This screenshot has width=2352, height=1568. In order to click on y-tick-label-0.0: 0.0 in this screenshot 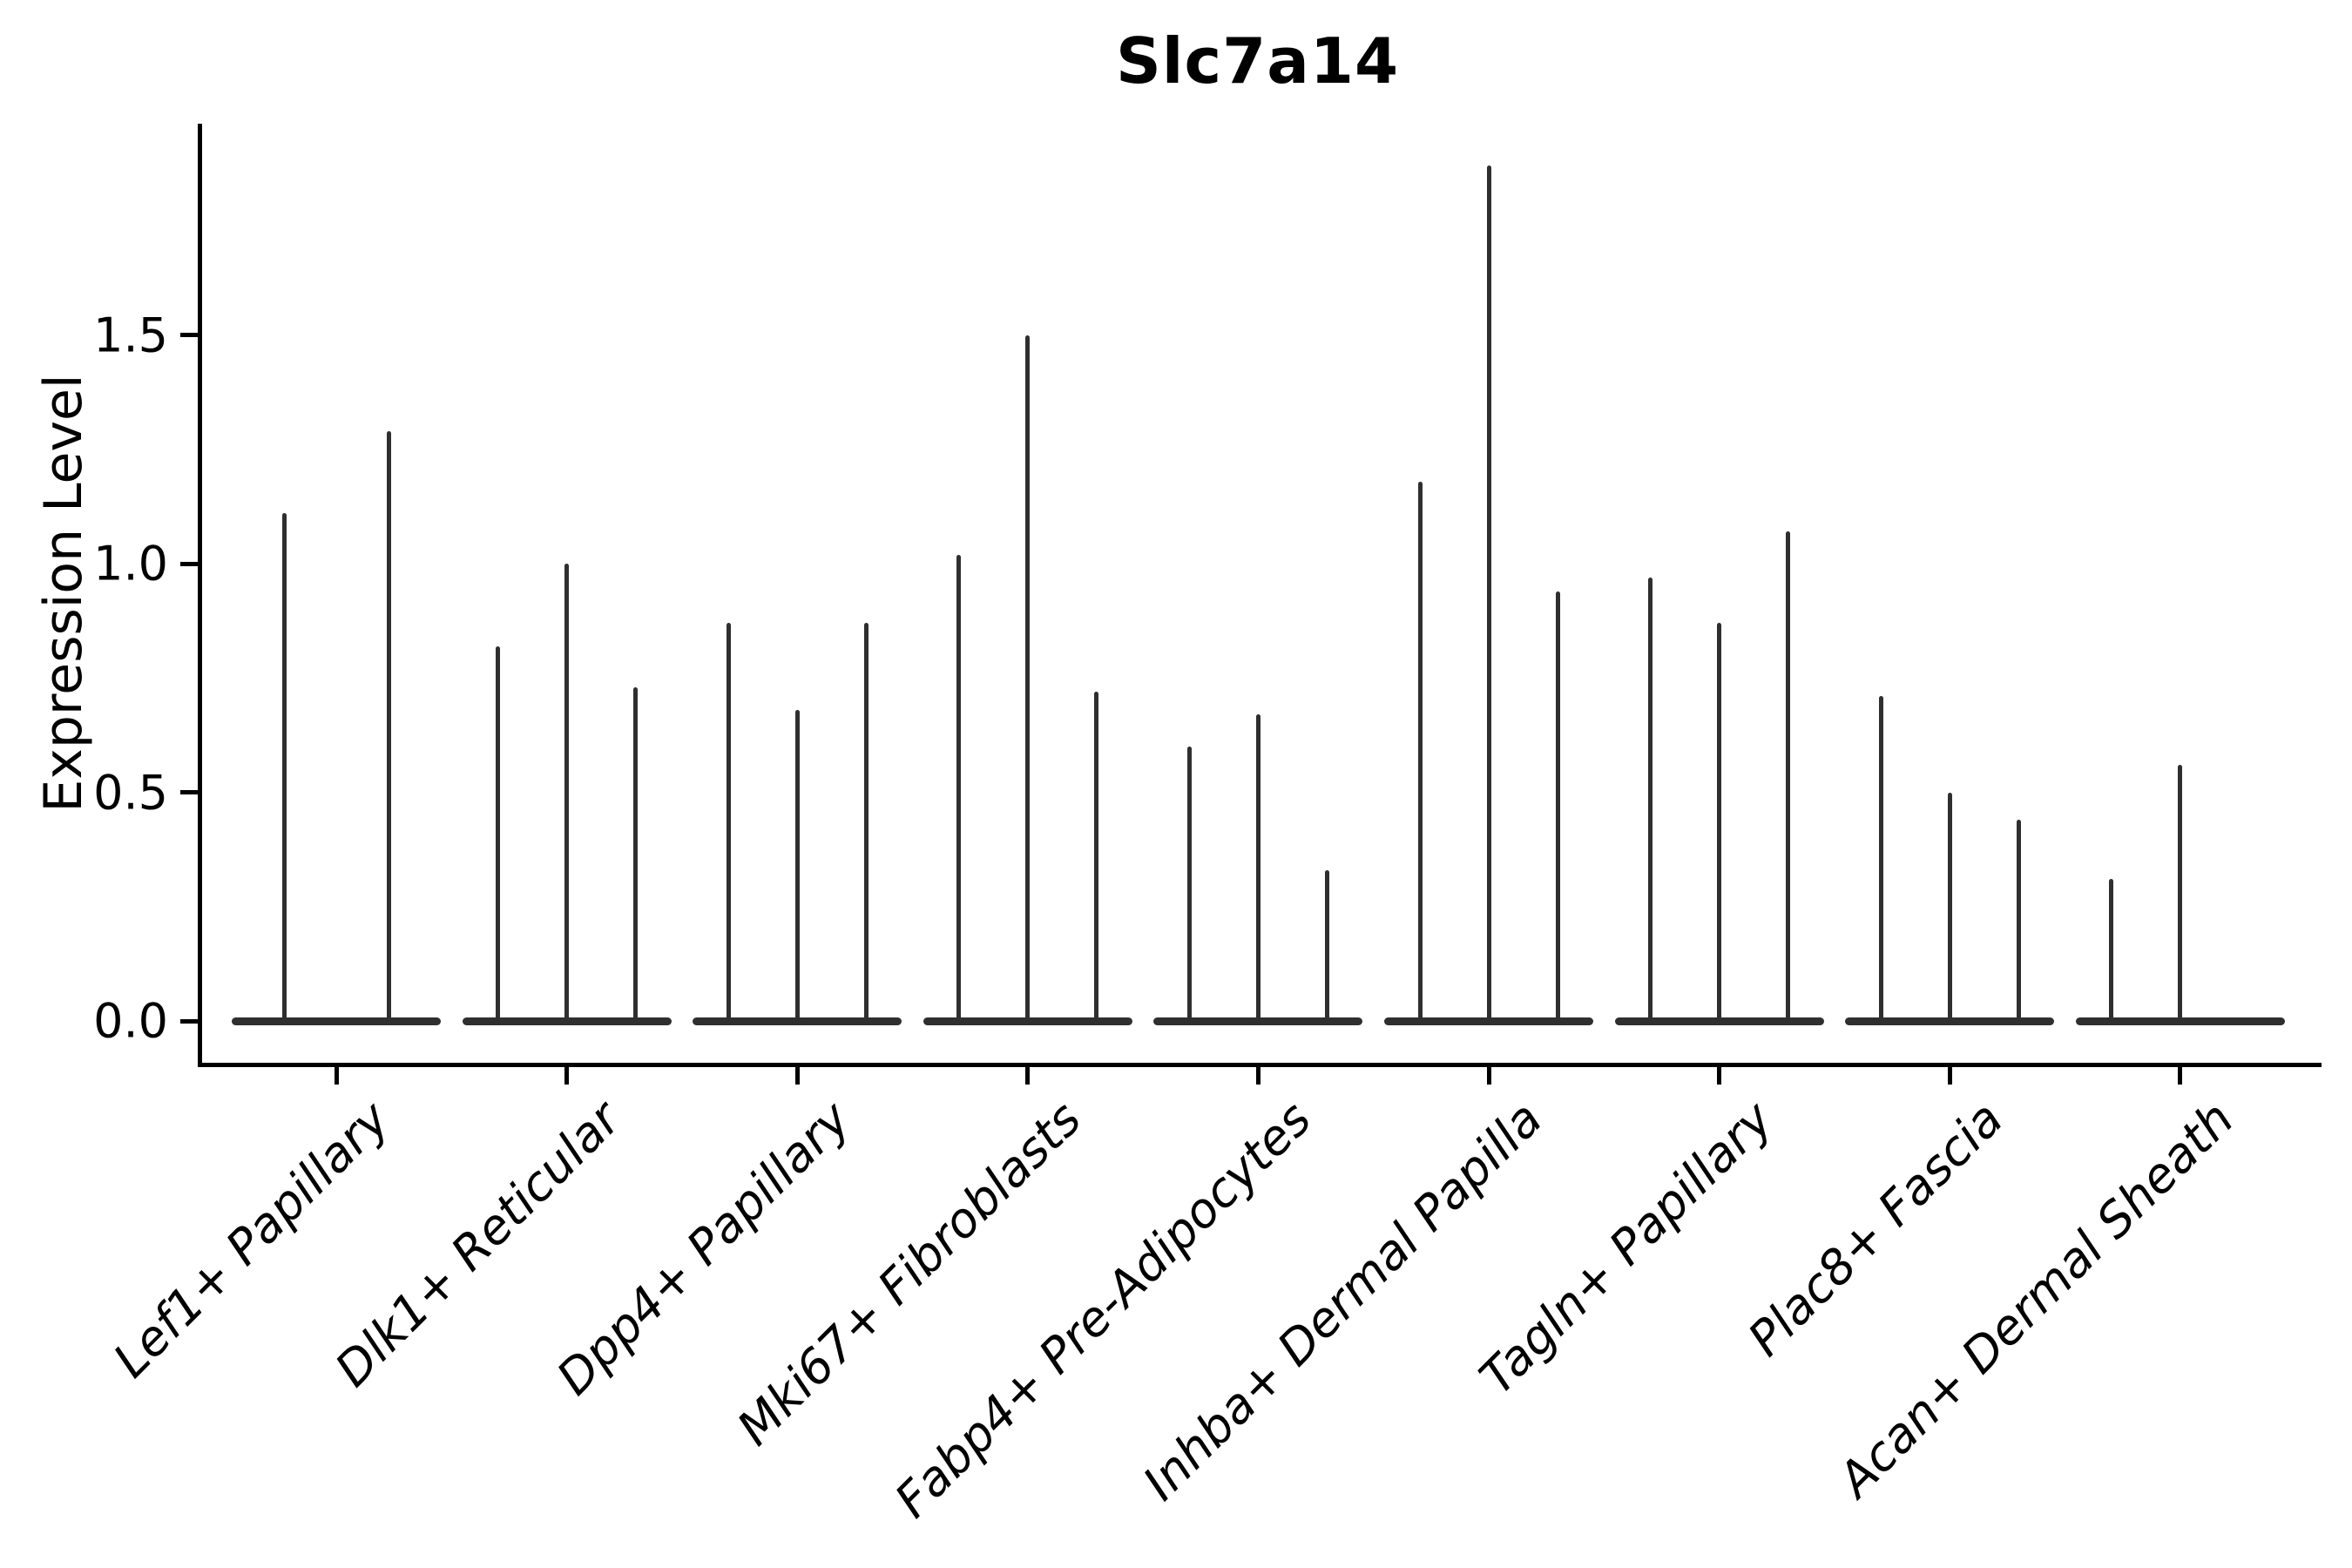, I will do `click(130, 1021)`.